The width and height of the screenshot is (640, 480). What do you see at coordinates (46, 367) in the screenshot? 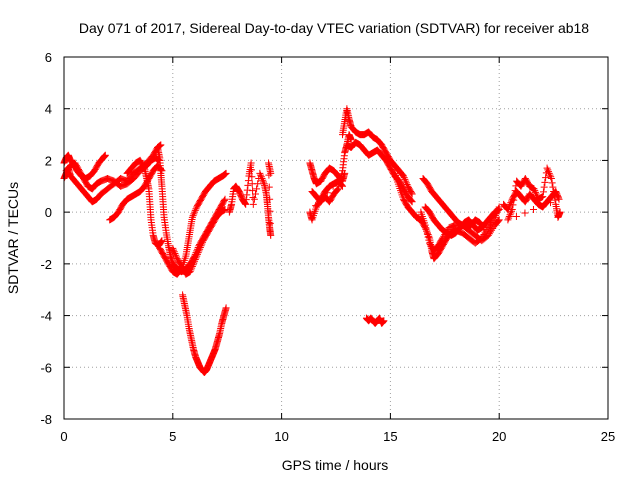
I see `y-tick-label: -6` at bounding box center [46, 367].